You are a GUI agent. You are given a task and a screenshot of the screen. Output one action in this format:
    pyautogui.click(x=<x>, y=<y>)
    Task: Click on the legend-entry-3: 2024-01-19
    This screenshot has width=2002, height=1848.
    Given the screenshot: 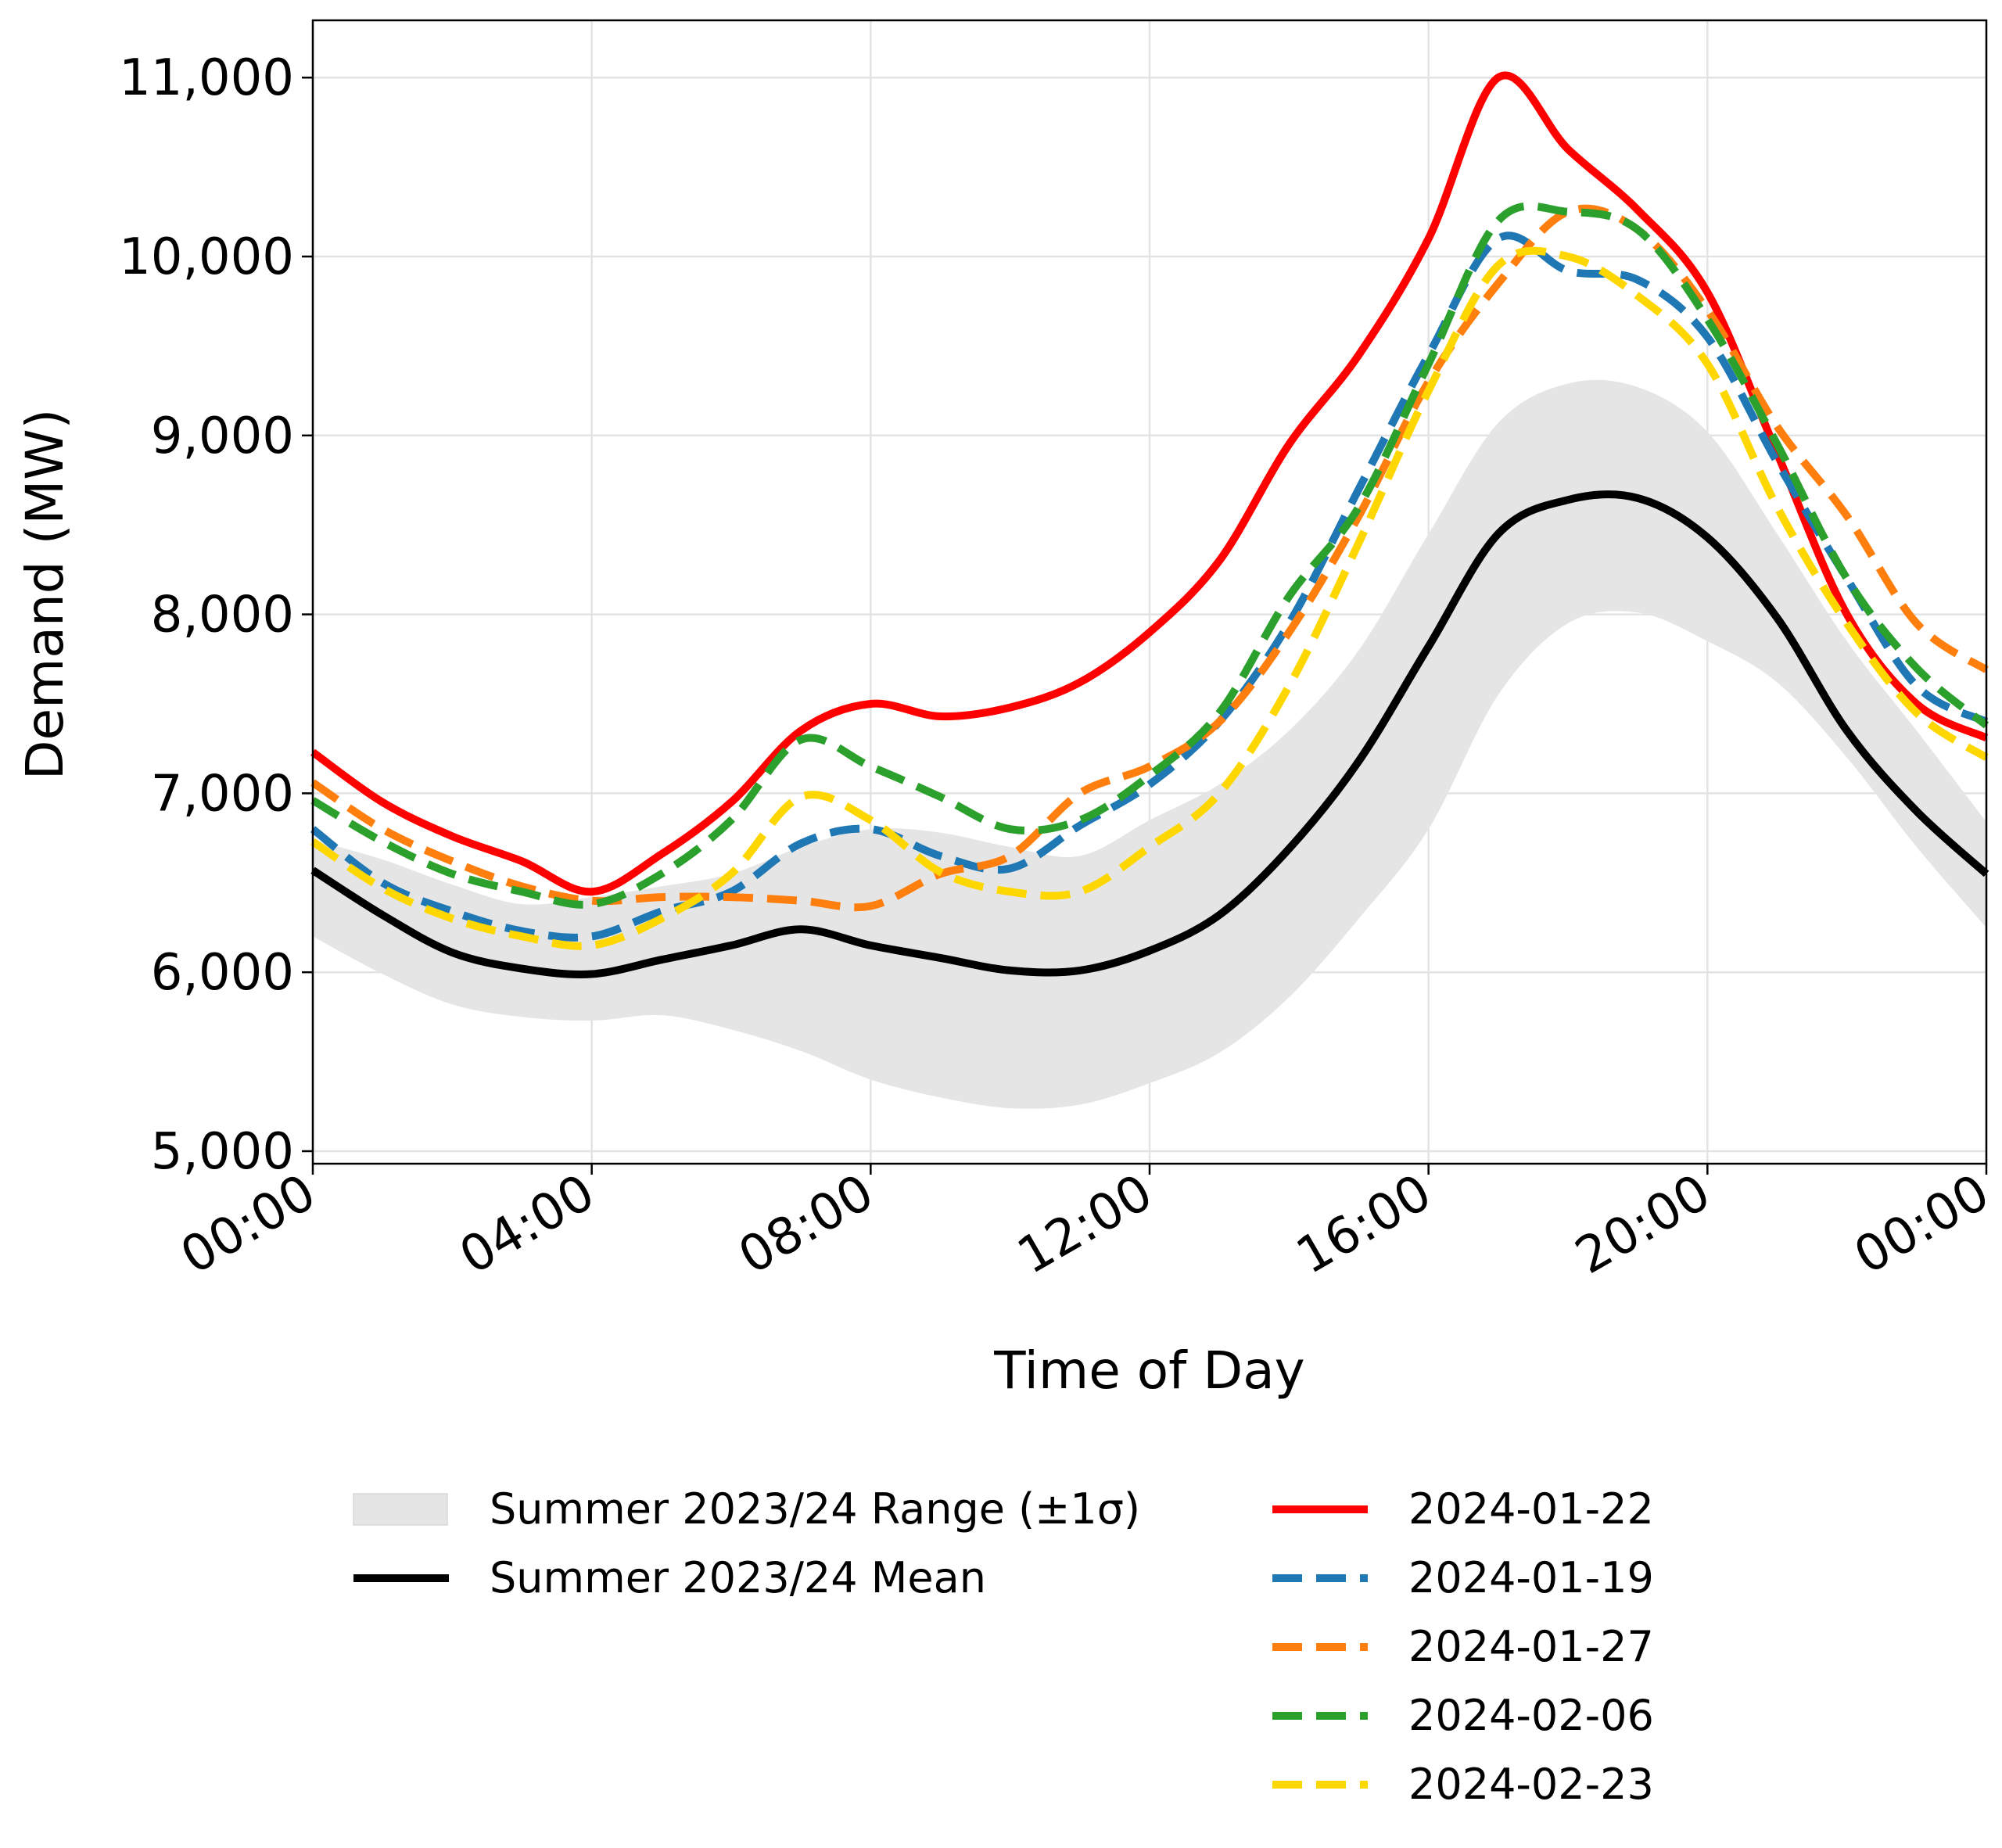 What is the action you would take?
    pyautogui.click(x=1462, y=1577)
    